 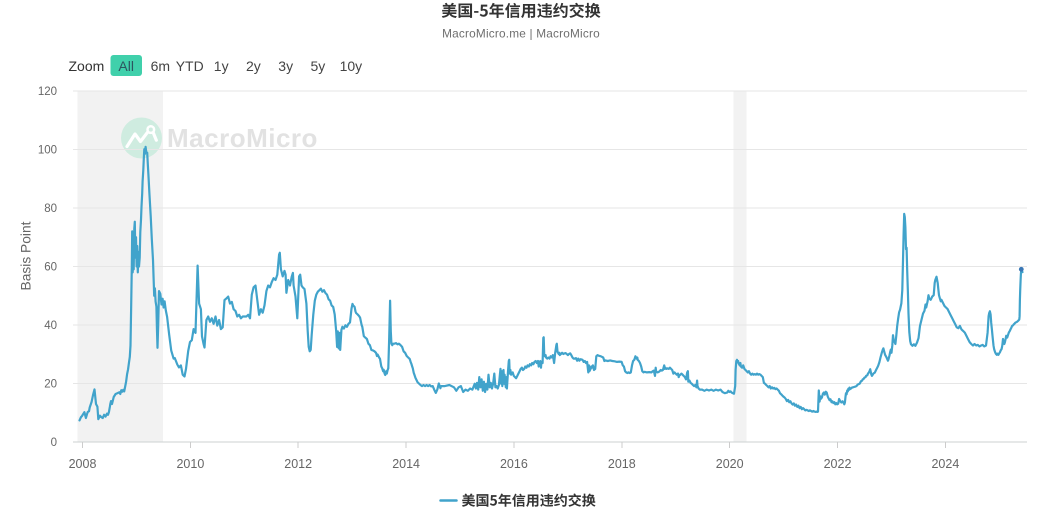 What do you see at coordinates (54, 443) in the screenshot?
I see `svg-text: 0` at bounding box center [54, 443].